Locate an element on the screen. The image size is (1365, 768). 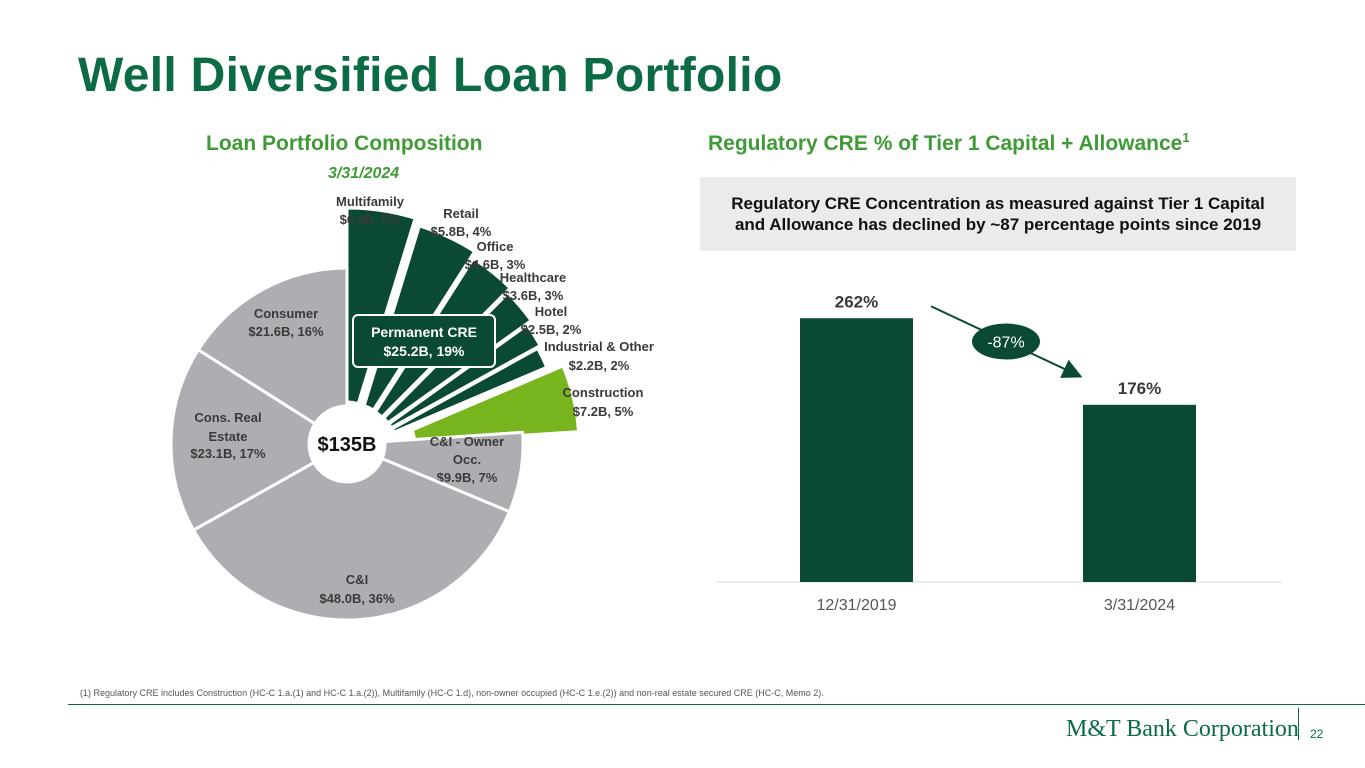
bar-value-label-12-31-2019: 262% is located at coordinates (856, 301).